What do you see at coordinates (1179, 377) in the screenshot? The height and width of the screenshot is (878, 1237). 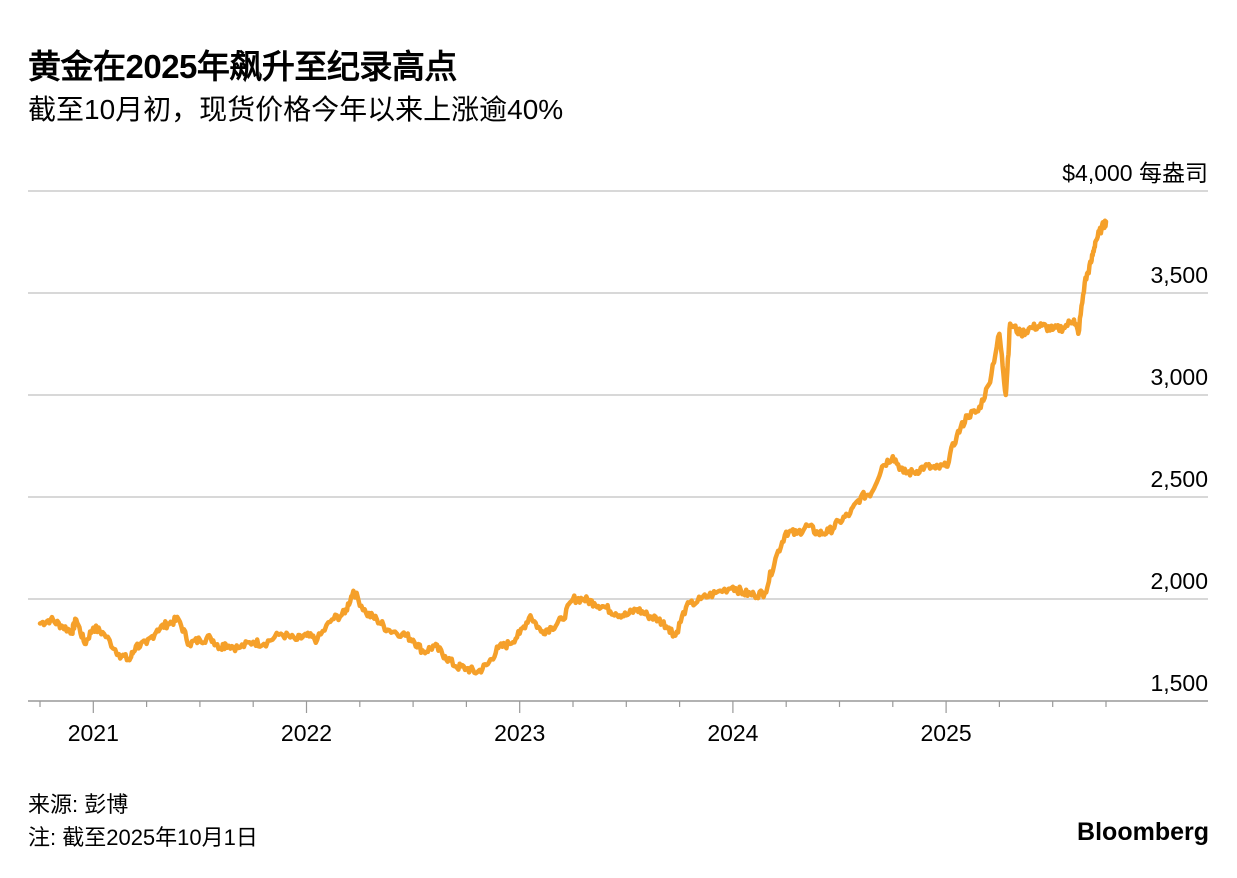 I see `y-tick-label-3000: 3,000` at bounding box center [1179, 377].